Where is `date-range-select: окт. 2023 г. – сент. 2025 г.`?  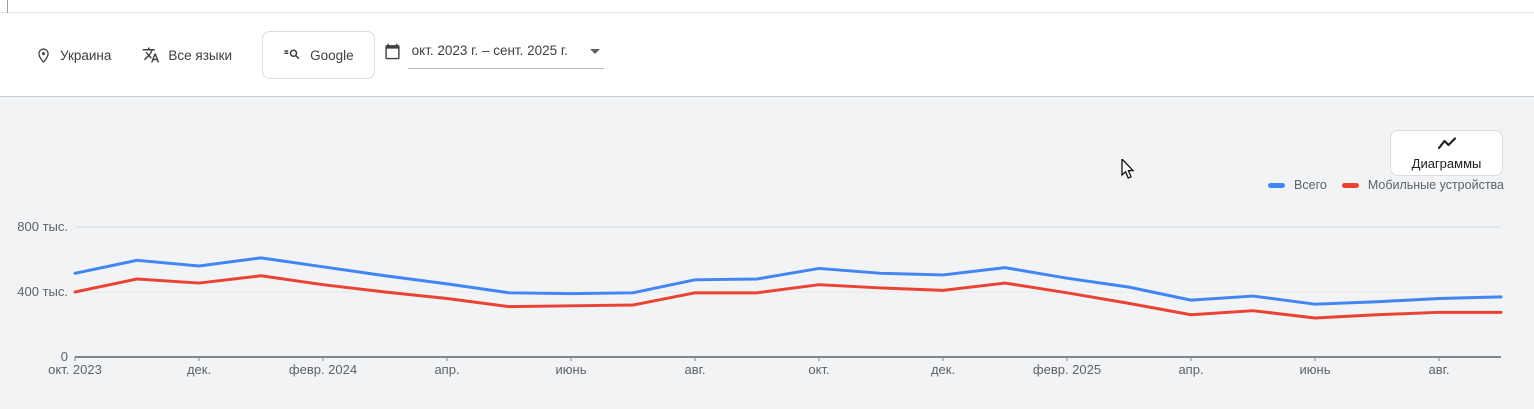 date-range-select: окт. 2023 г. – сент. 2025 г. is located at coordinates (505, 55).